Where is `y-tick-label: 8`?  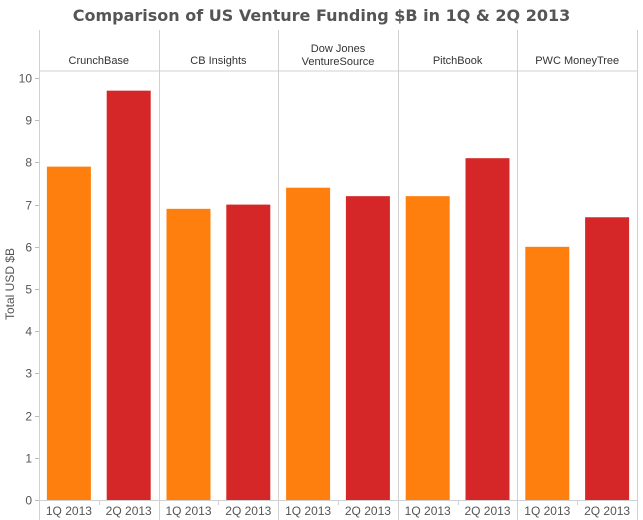
y-tick-label: 8 is located at coordinates (28, 163).